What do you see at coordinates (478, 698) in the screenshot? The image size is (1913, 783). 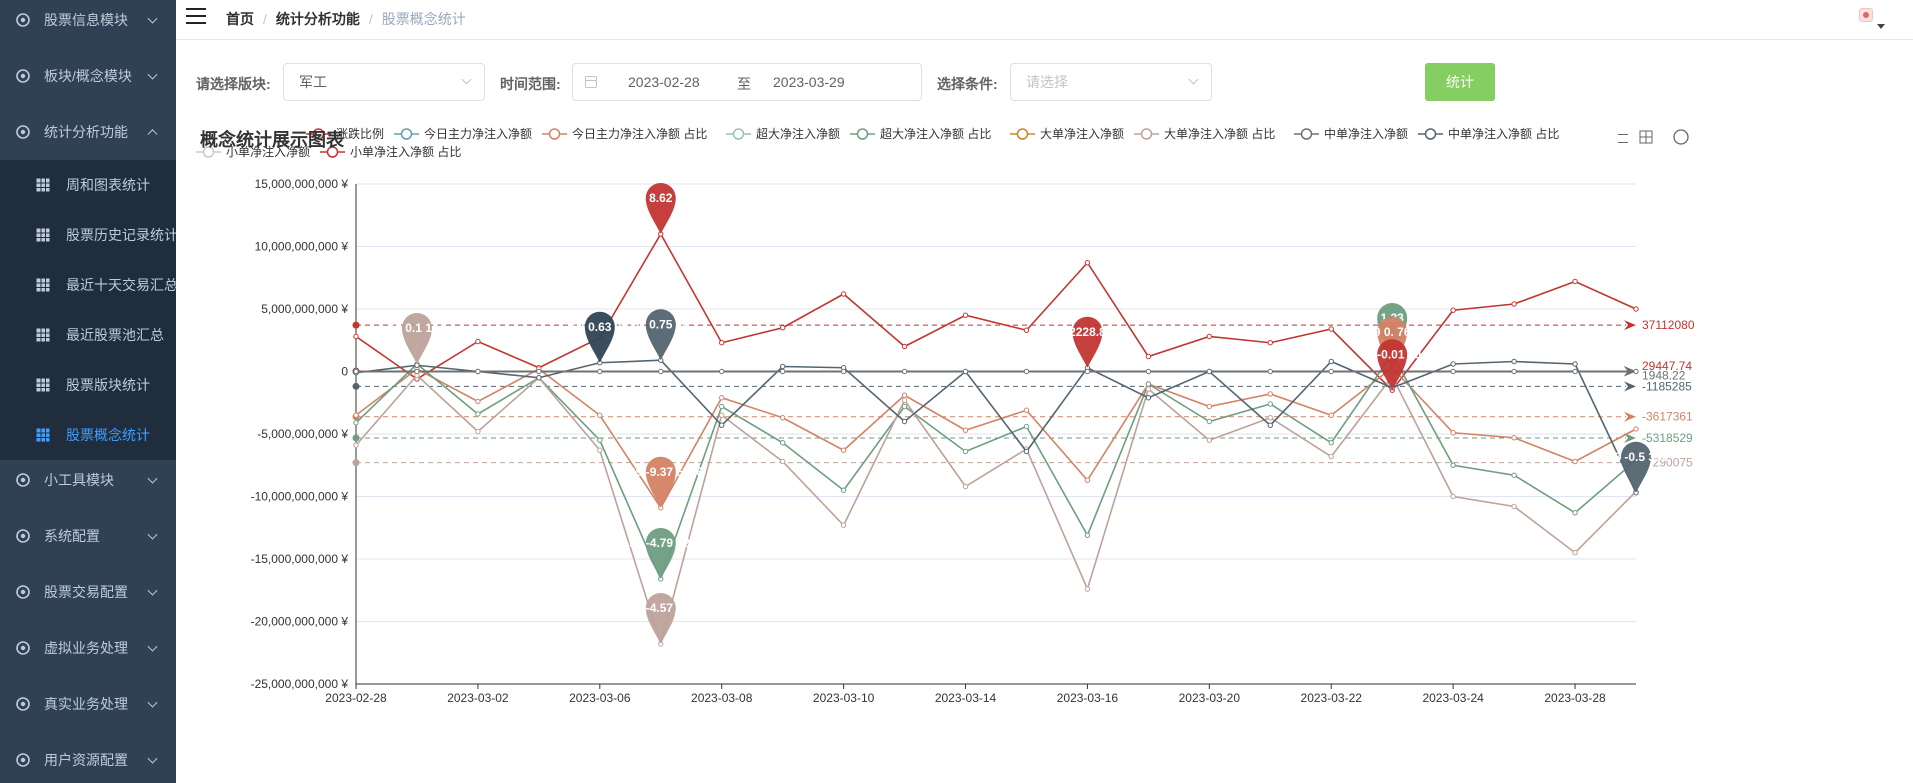 I see `x-tick-label: 2023-03-02` at bounding box center [478, 698].